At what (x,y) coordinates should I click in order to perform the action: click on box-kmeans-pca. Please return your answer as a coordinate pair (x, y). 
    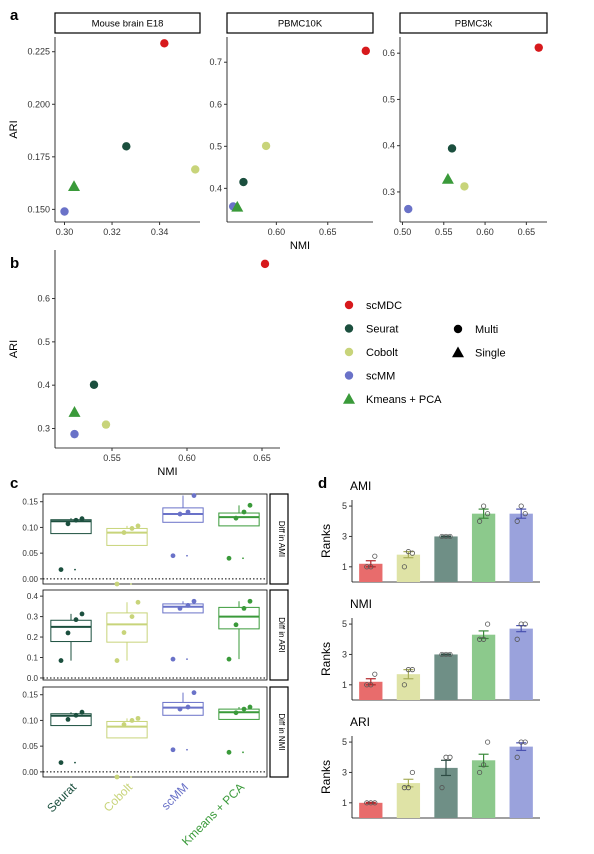
    Looking at the image, I should click on (239, 729).